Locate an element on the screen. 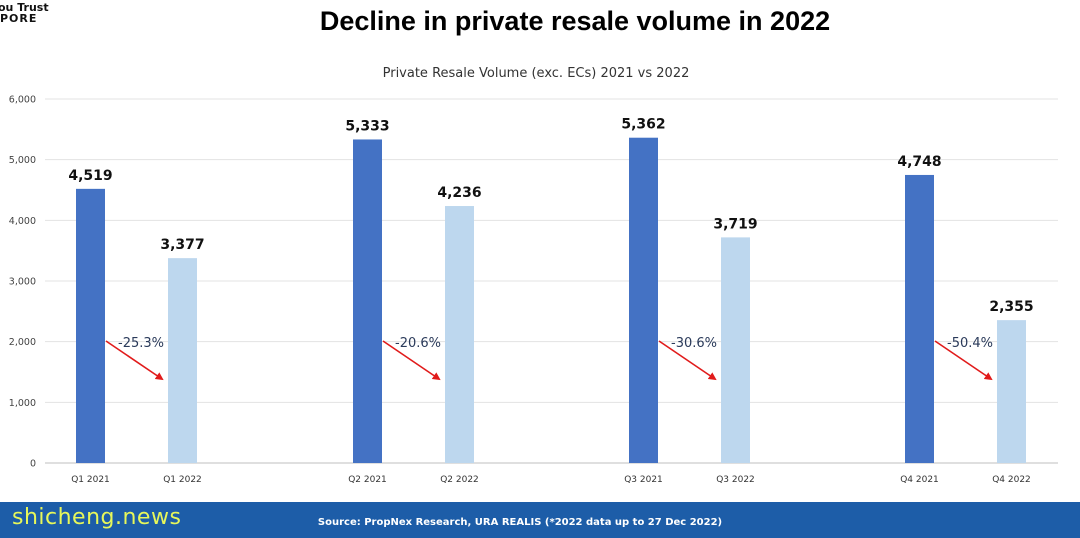 The height and width of the screenshot is (538, 1080). y-axis-ticks: 0 1,000 2,000 3,000 4,000 5,000 6,000 is located at coordinates (22, 282).